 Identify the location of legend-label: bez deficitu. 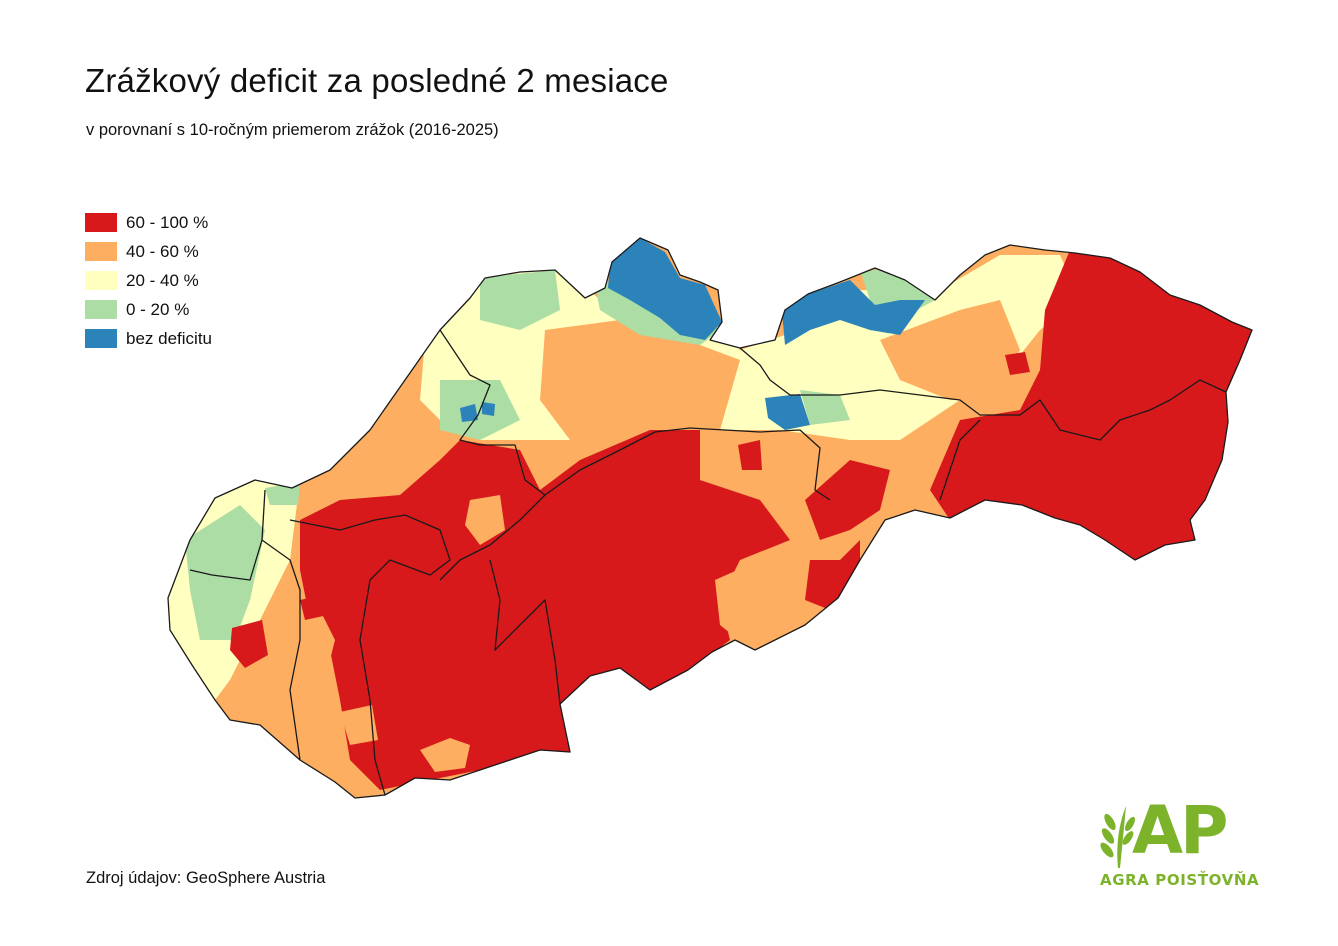
(169, 338).